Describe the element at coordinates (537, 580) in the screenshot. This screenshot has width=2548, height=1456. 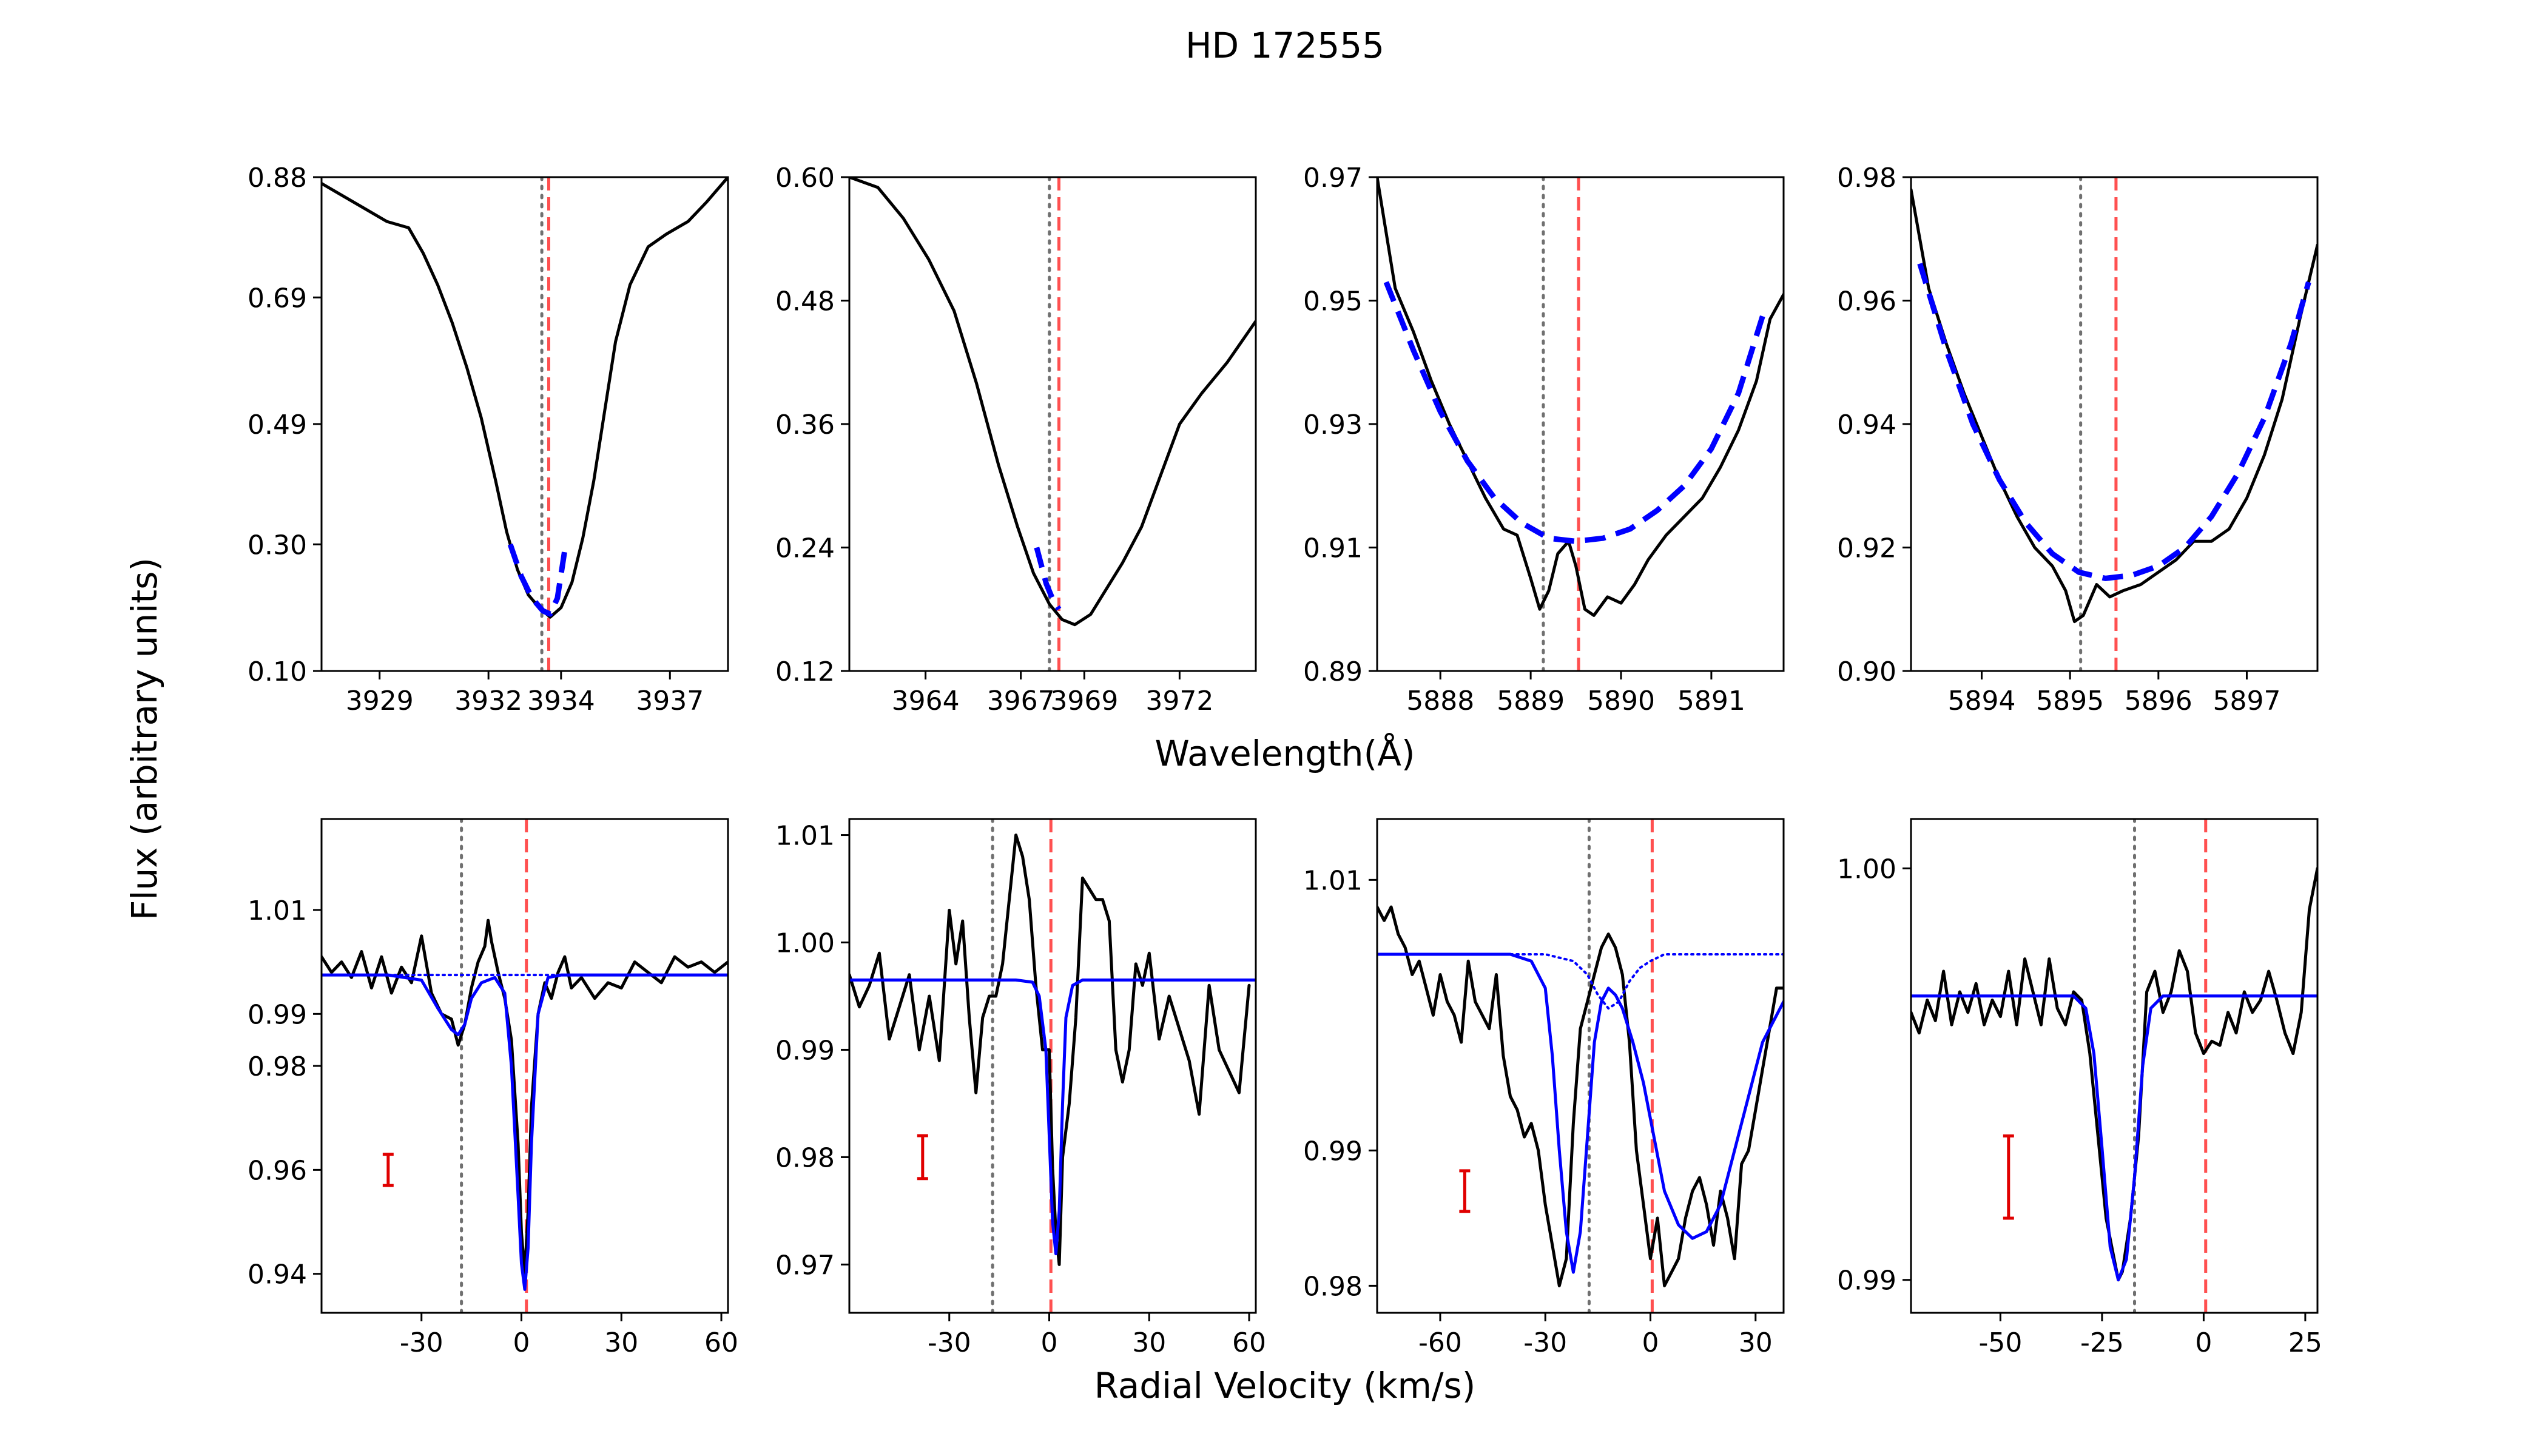
I see `top-panel-1-series-fit` at that location.